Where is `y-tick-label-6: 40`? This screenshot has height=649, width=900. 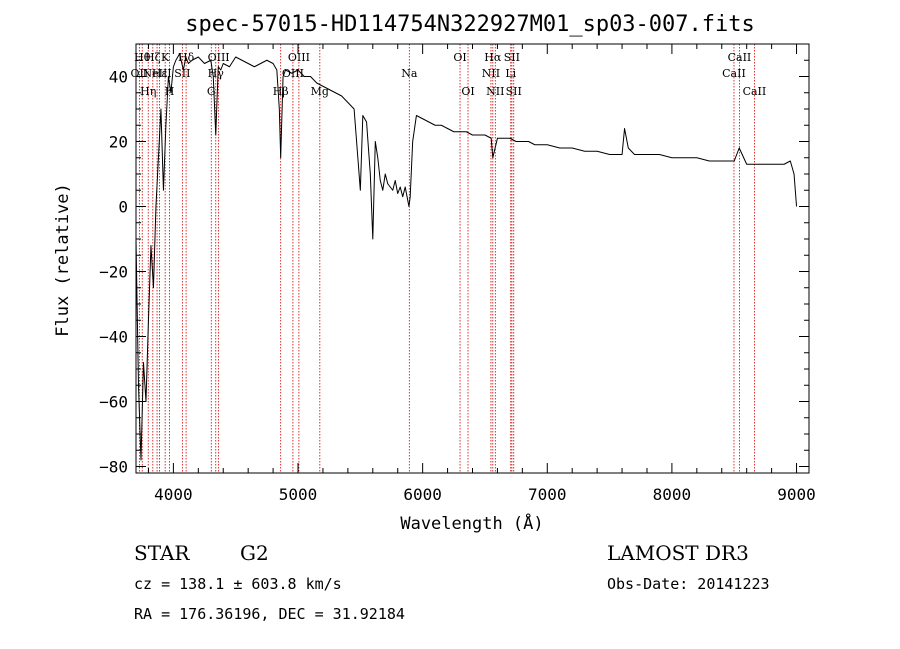
y-tick-label-6: 40 is located at coordinates (118, 77).